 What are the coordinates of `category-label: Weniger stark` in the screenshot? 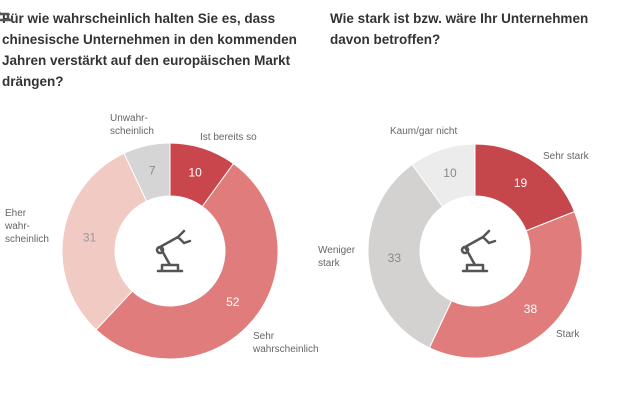 It's located at (337, 257).